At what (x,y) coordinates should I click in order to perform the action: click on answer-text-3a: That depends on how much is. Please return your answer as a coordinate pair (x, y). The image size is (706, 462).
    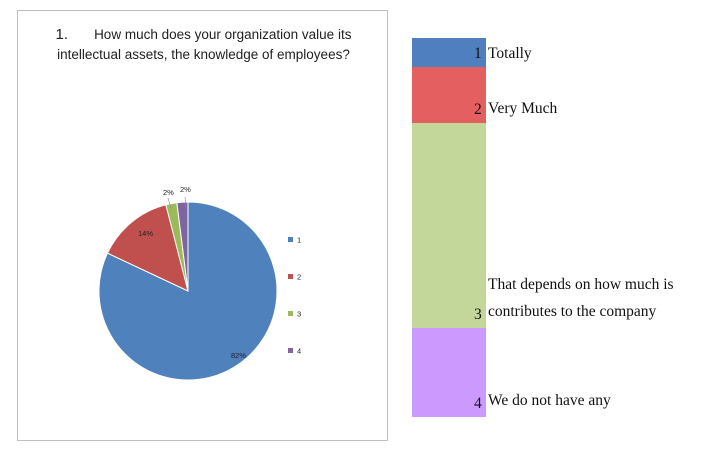
    Looking at the image, I should click on (581, 284).